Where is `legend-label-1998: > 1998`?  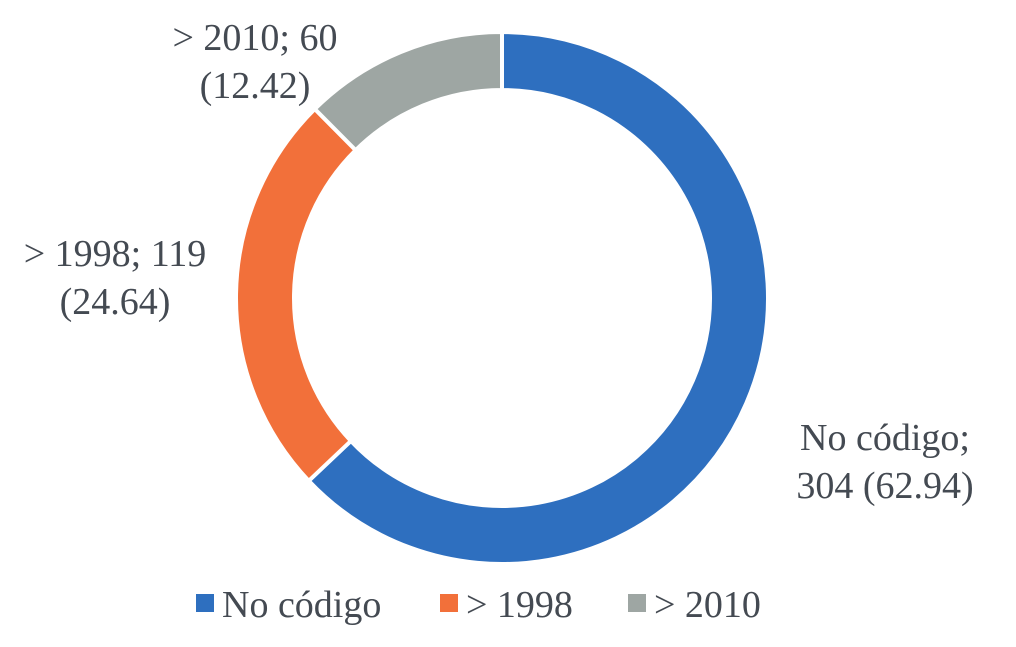
legend-label-1998: > 1998 is located at coordinates (519, 605).